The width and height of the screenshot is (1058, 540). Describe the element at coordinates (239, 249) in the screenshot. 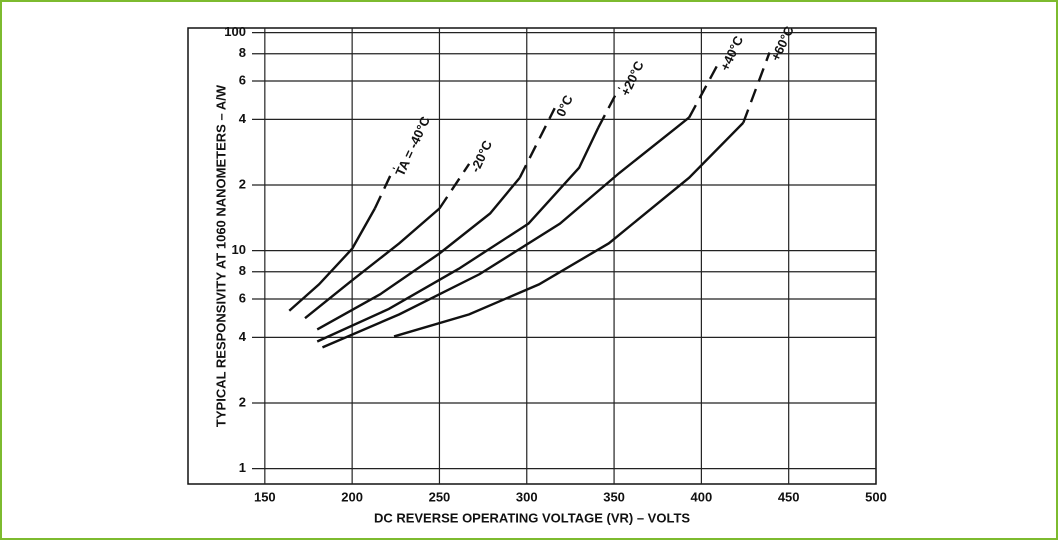

I see `y-tick-label: 10` at that location.